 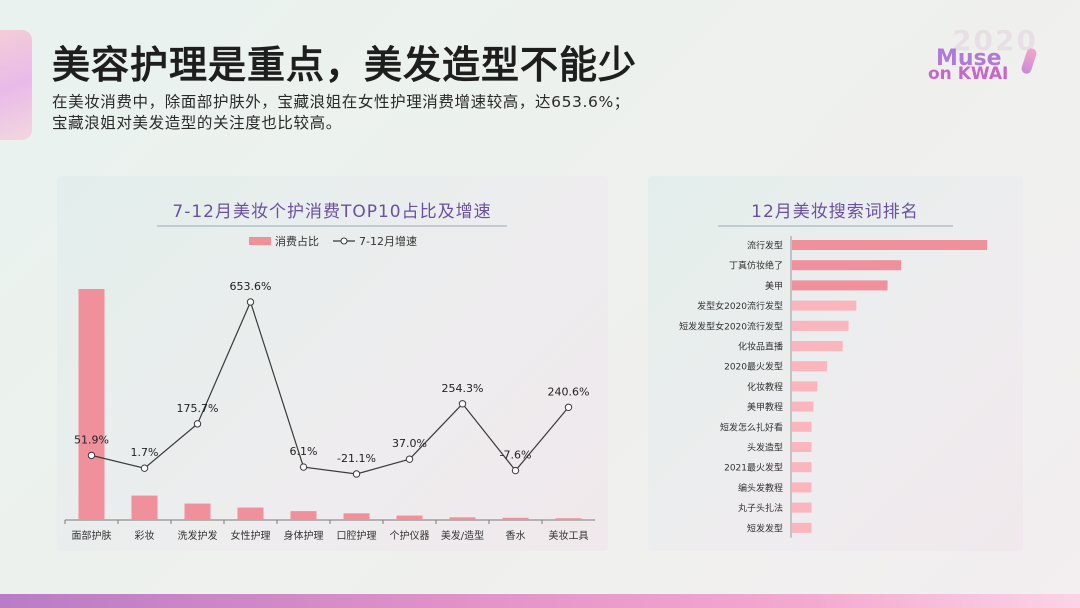 I want to click on x-tick-label: 口腔护理, so click(x=357, y=535).